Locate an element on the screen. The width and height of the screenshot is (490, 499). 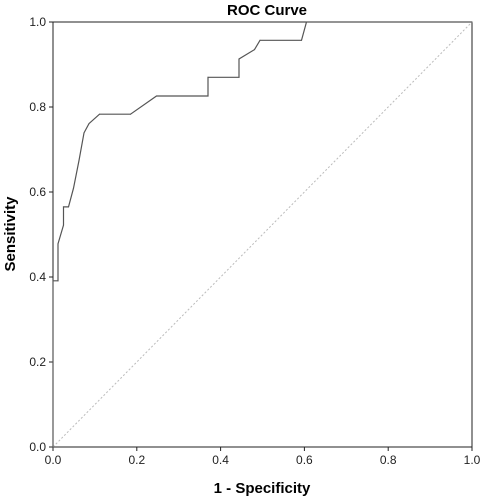
y-axis-title: Sensitivity is located at coordinates (10, 234).